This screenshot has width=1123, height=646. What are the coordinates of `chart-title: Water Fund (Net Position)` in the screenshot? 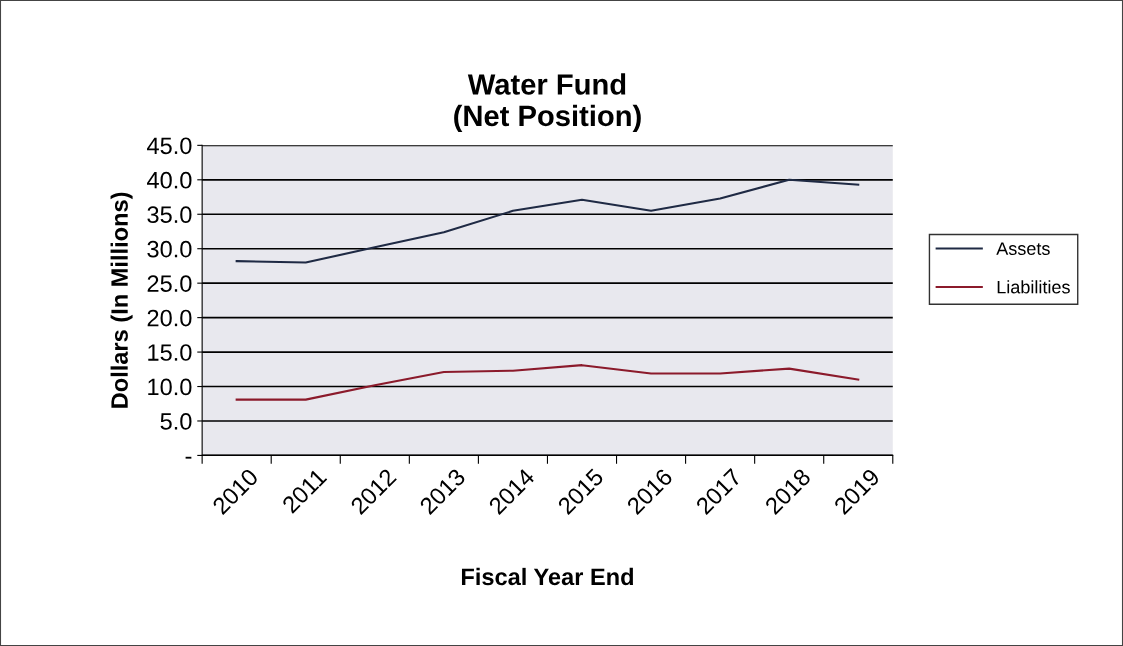 It's located at (547, 102).